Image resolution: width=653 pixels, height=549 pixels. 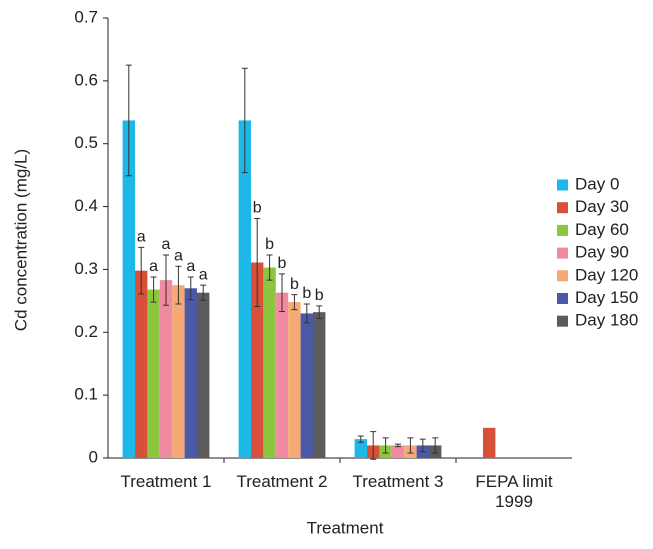 What do you see at coordinates (86, 79) in the screenshot?
I see `y-tick-label: 0.6` at bounding box center [86, 79].